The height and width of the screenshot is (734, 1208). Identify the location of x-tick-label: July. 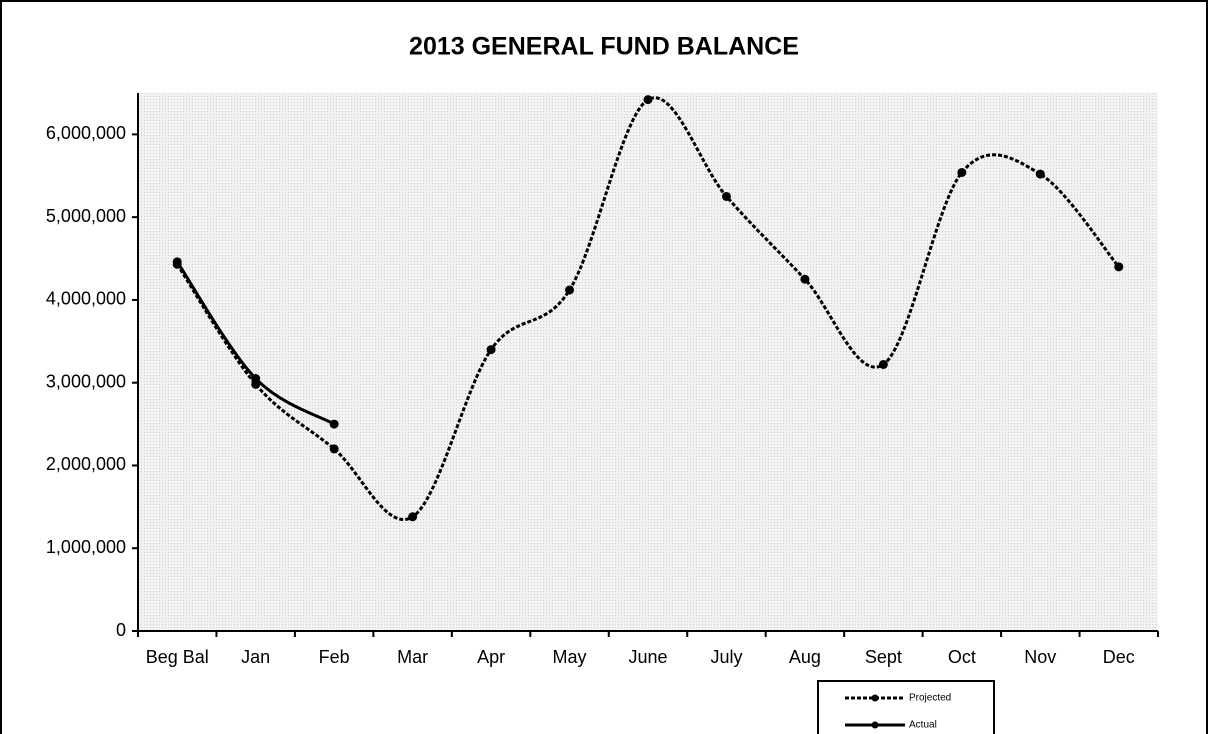
(726, 657).